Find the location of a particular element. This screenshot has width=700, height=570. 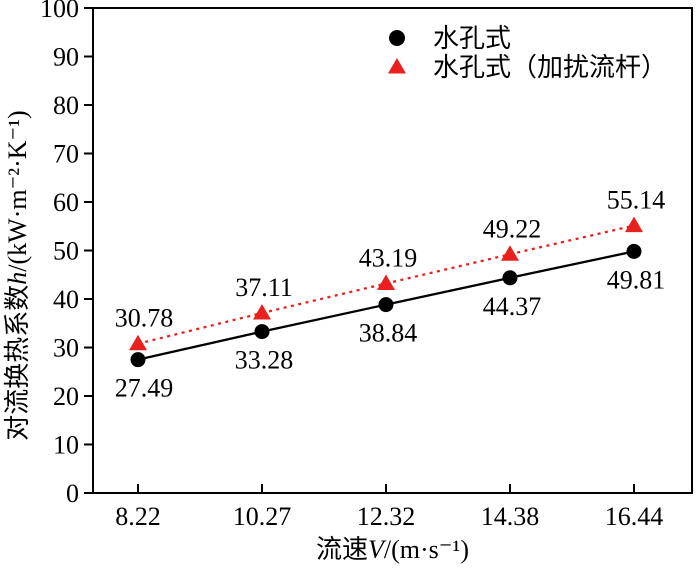

legend-marker-triangle is located at coordinates (397, 66).